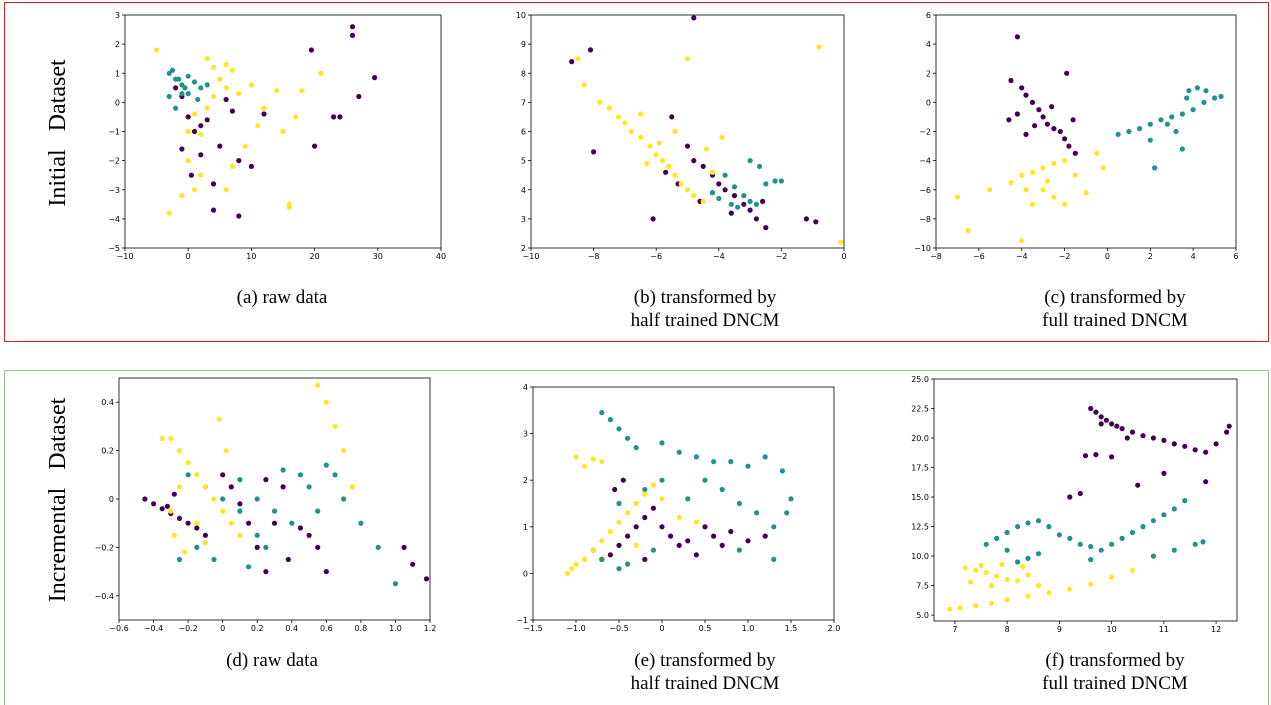 The width and height of the screenshot is (1271, 705). Describe the element at coordinates (114, 161) in the screenshot. I see `y-tick-label: −2` at that location.